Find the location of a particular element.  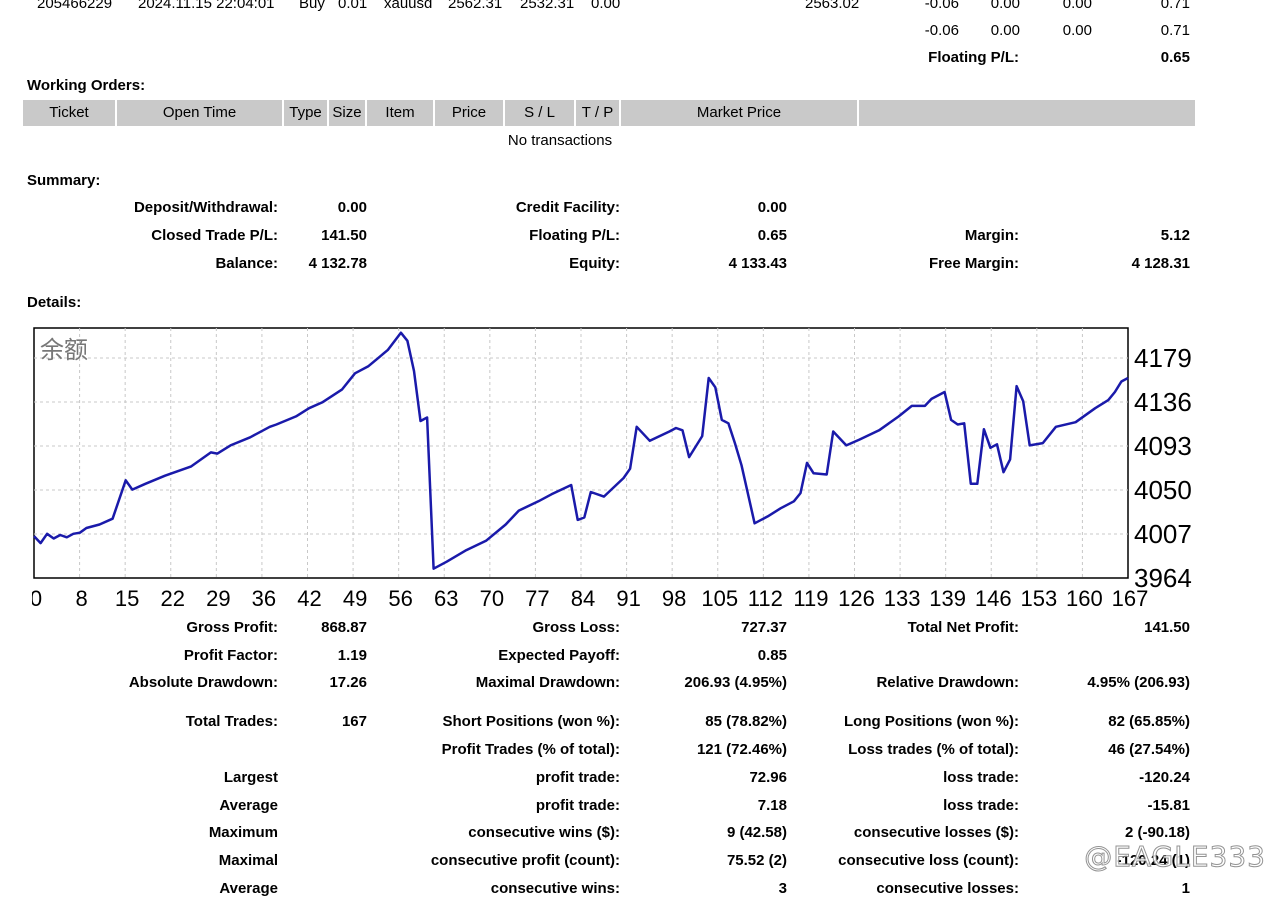

y-tick-label: 4007 is located at coordinates (1163, 534).